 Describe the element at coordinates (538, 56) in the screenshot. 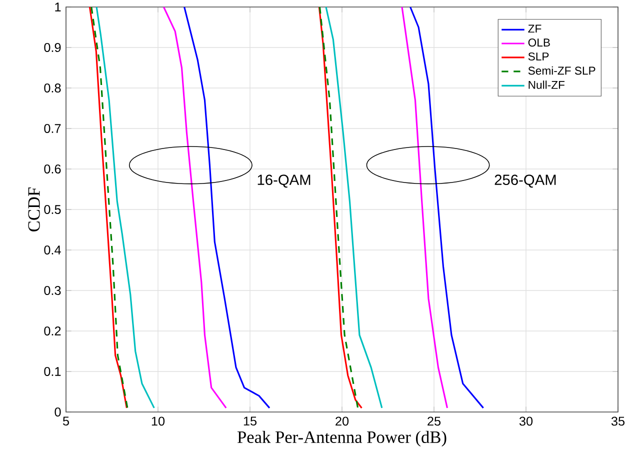

I see `legend-label: SLP` at that location.